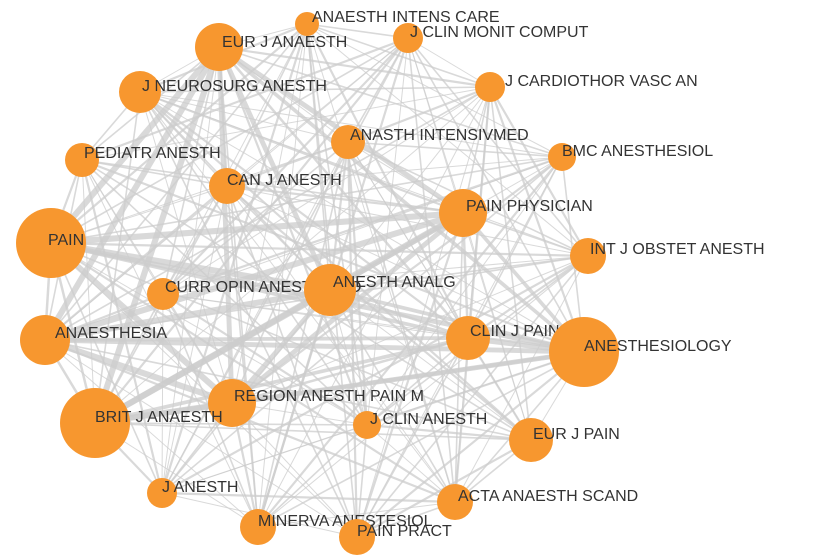  Describe the element at coordinates (159, 417) in the screenshot. I see `node-label: BRIT J ANAESTH` at that location.